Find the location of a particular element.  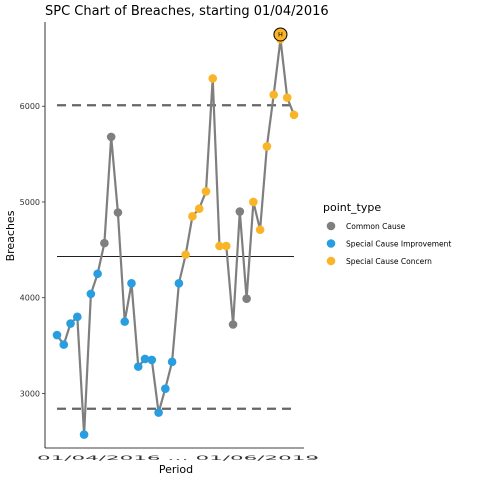

legend-label: Common Cause is located at coordinates (376, 226).